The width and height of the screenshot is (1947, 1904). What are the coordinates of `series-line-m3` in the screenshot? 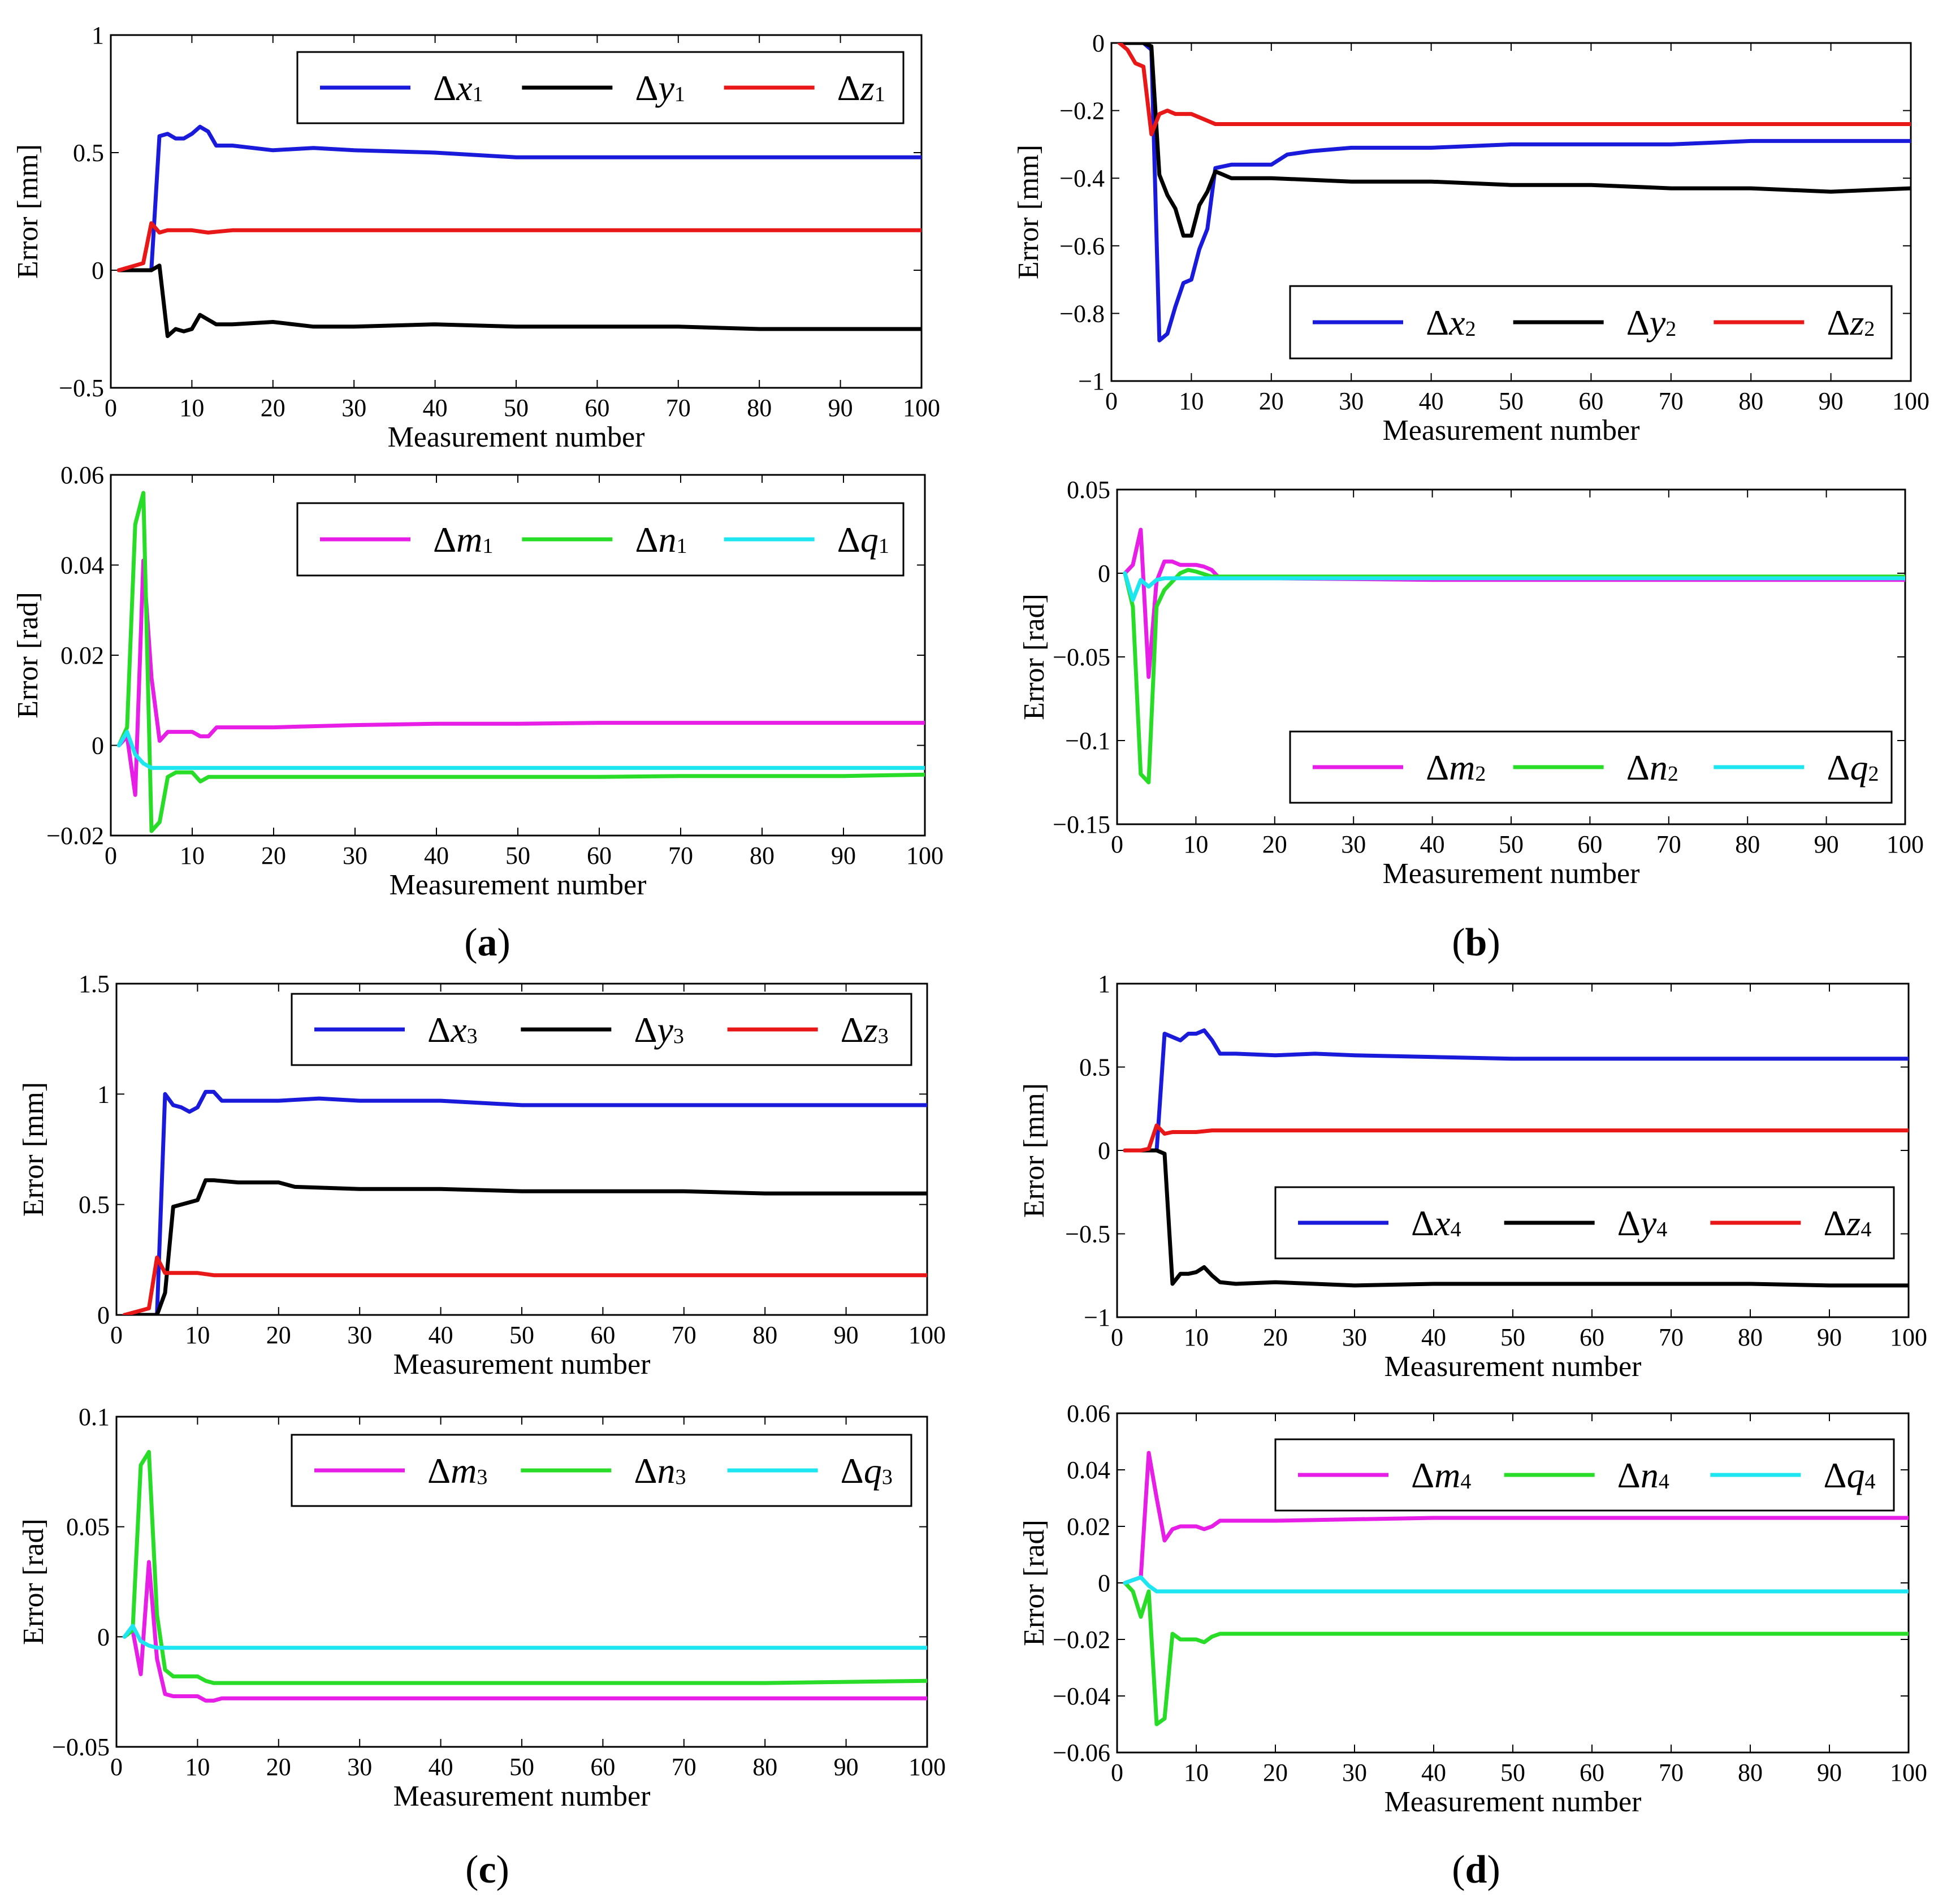 It's located at (524, 1631).